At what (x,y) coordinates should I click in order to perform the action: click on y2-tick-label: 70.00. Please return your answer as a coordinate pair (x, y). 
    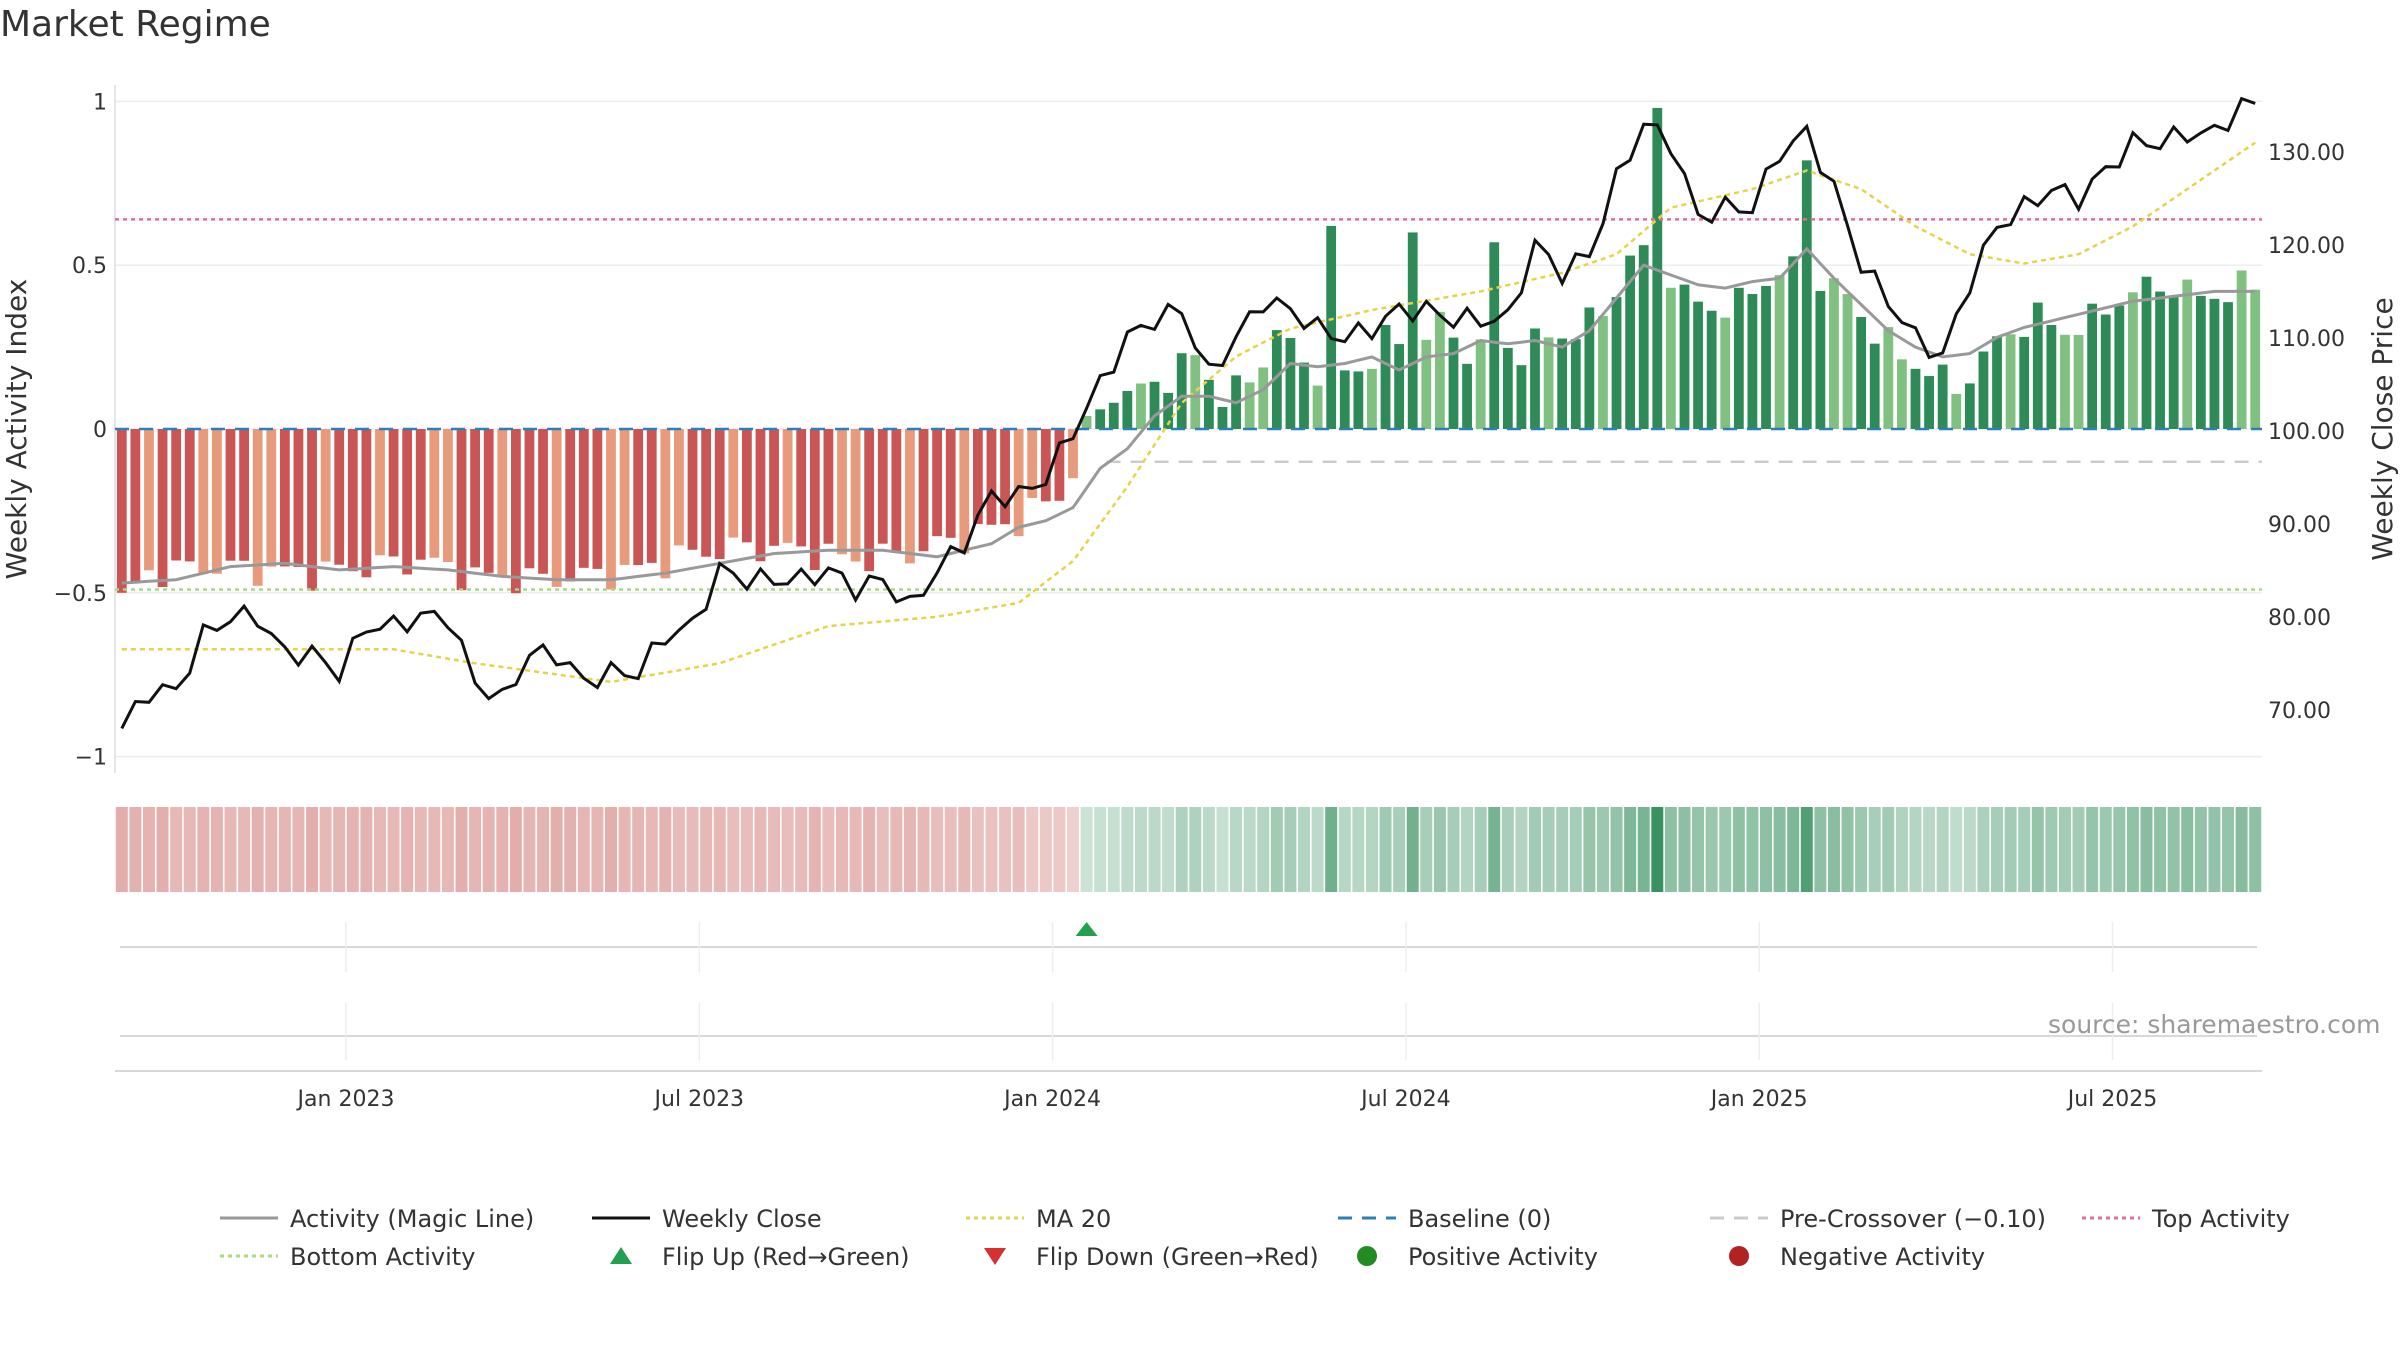
    Looking at the image, I should click on (2299, 711).